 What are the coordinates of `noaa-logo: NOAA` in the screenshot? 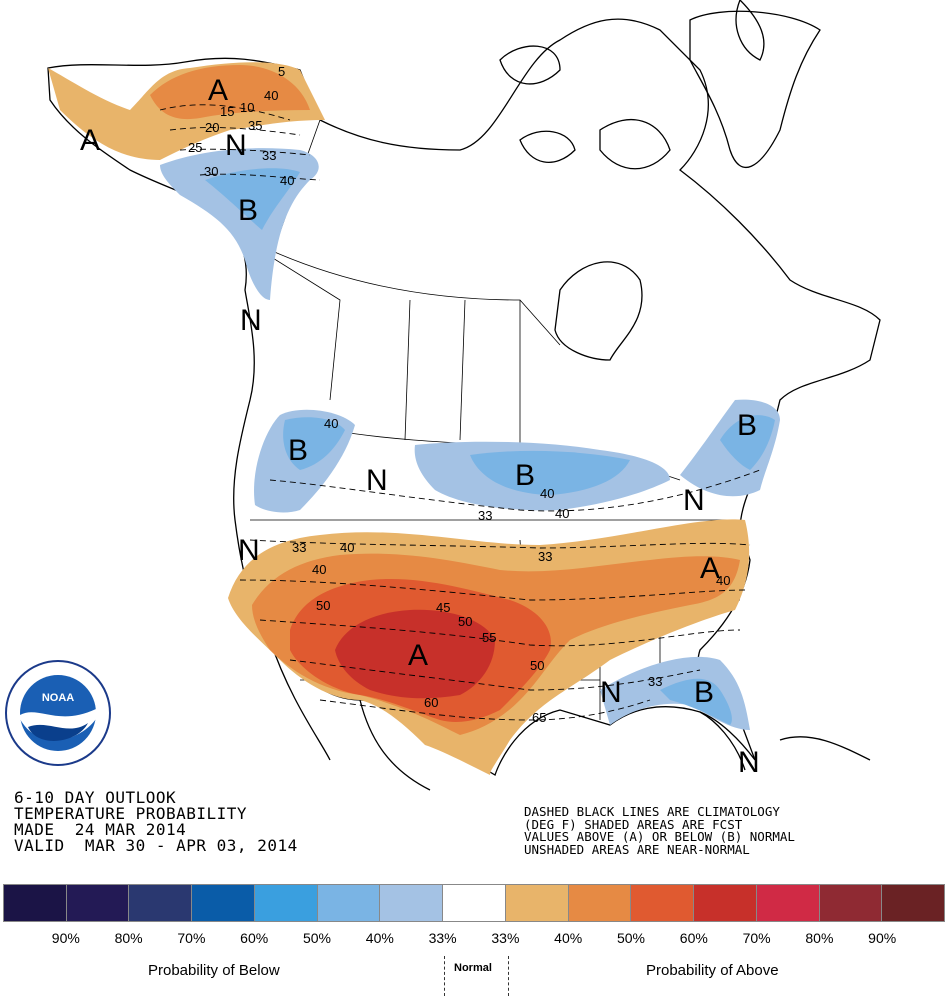 It's located at (58, 713).